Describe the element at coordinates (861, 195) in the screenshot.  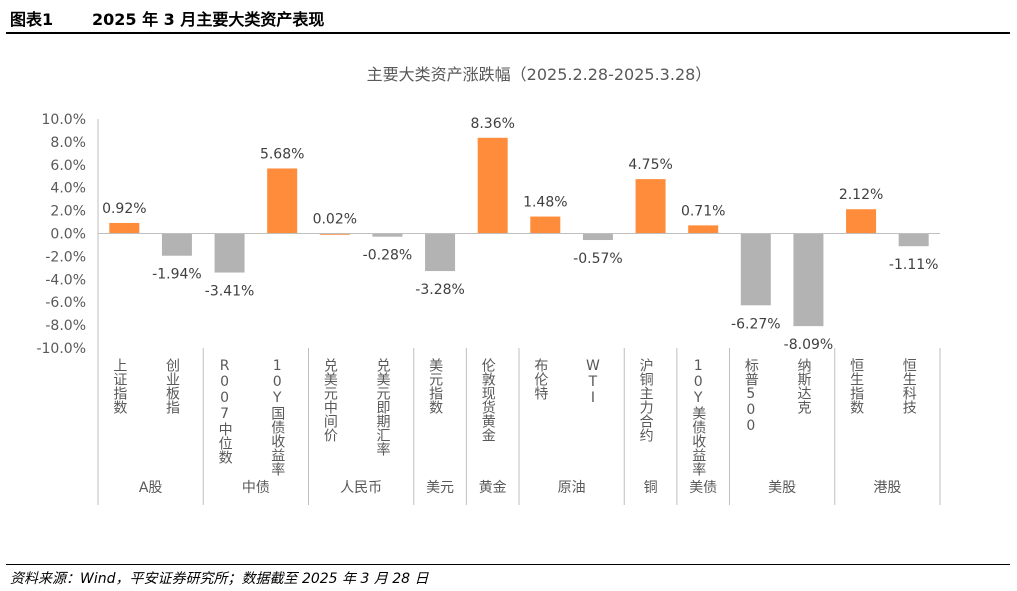
I see `data-label-15: 2.12%` at that location.